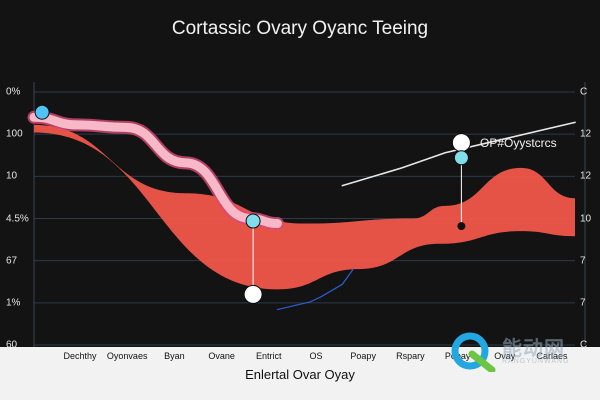 This screenshot has height=400, width=600. I want to click on watermark-q-icon, so click(473, 353).